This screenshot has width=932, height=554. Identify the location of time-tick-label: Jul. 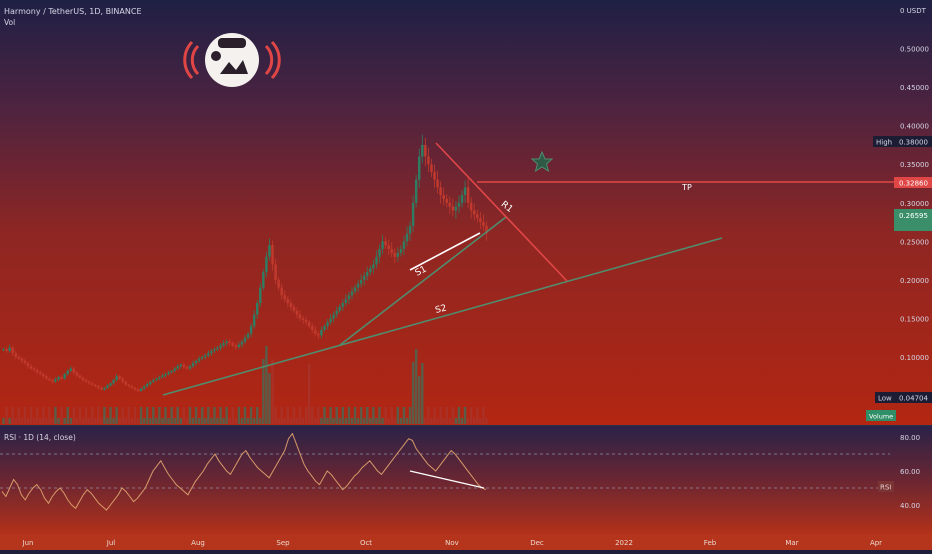
(111, 543).